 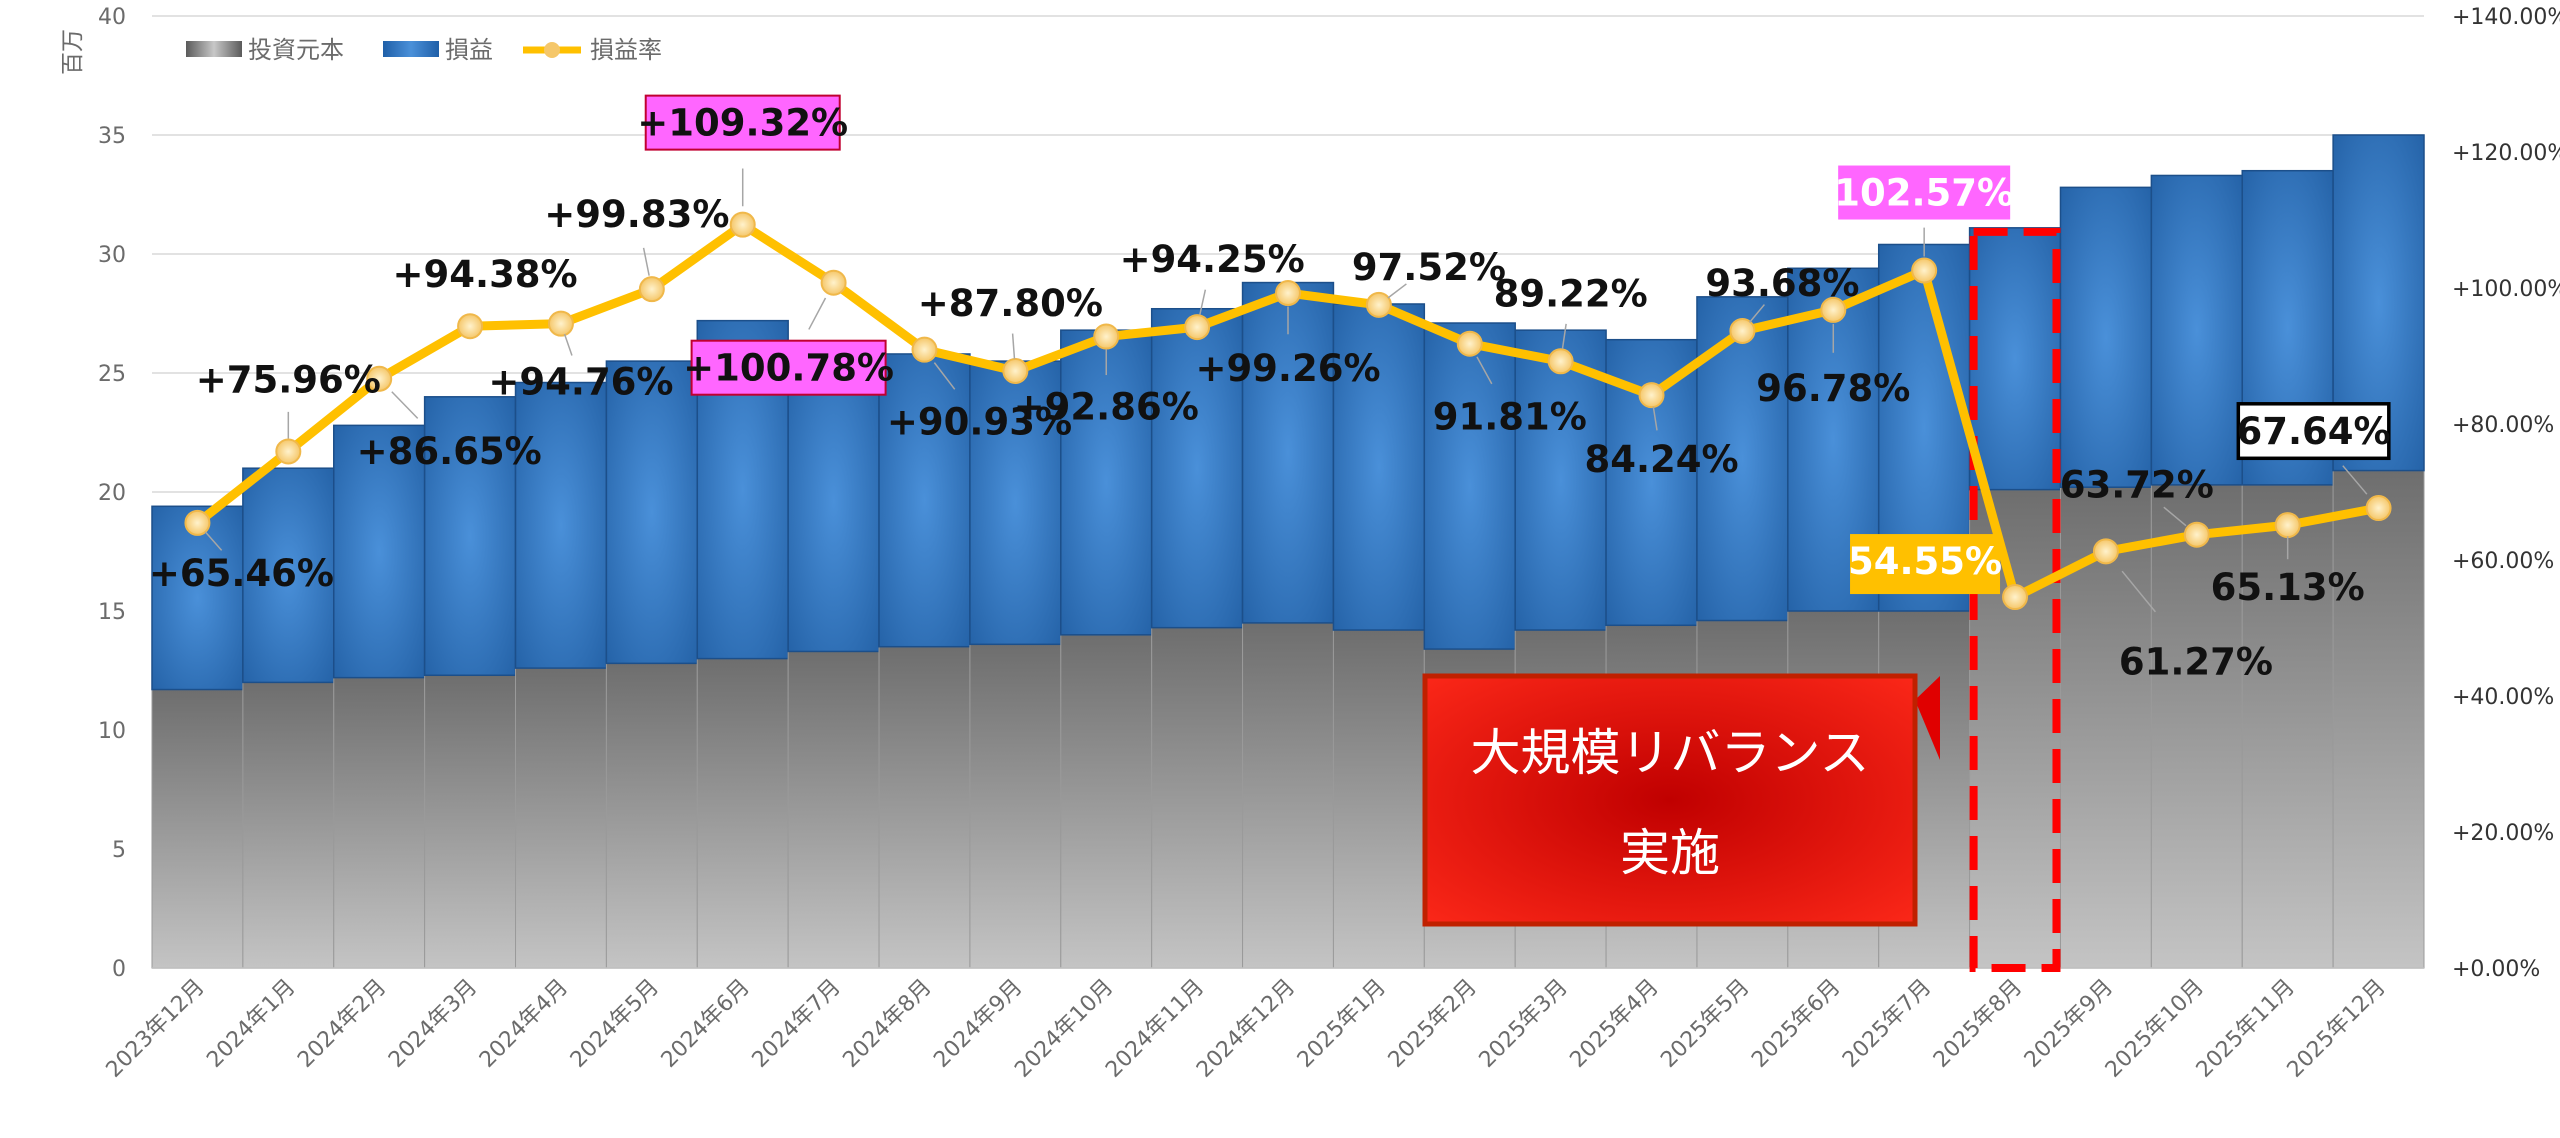 I want to click on x-tick-label: 2025年6月, so click(x=1796, y=1024).